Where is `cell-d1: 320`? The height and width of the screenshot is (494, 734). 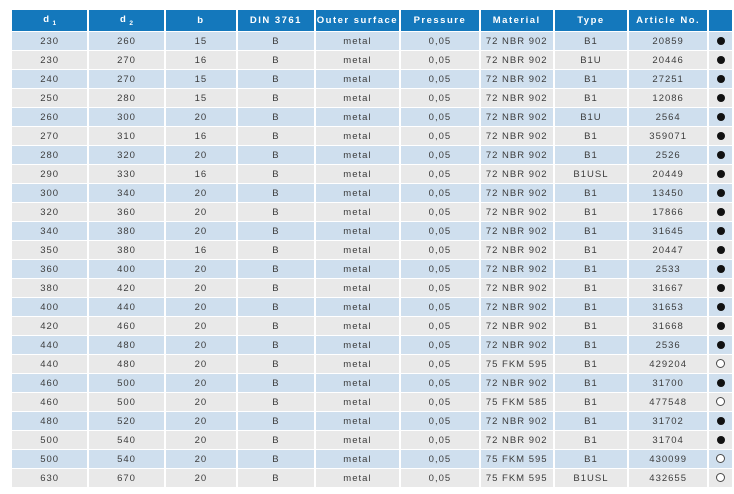 cell-d1: 320 is located at coordinates (50, 212).